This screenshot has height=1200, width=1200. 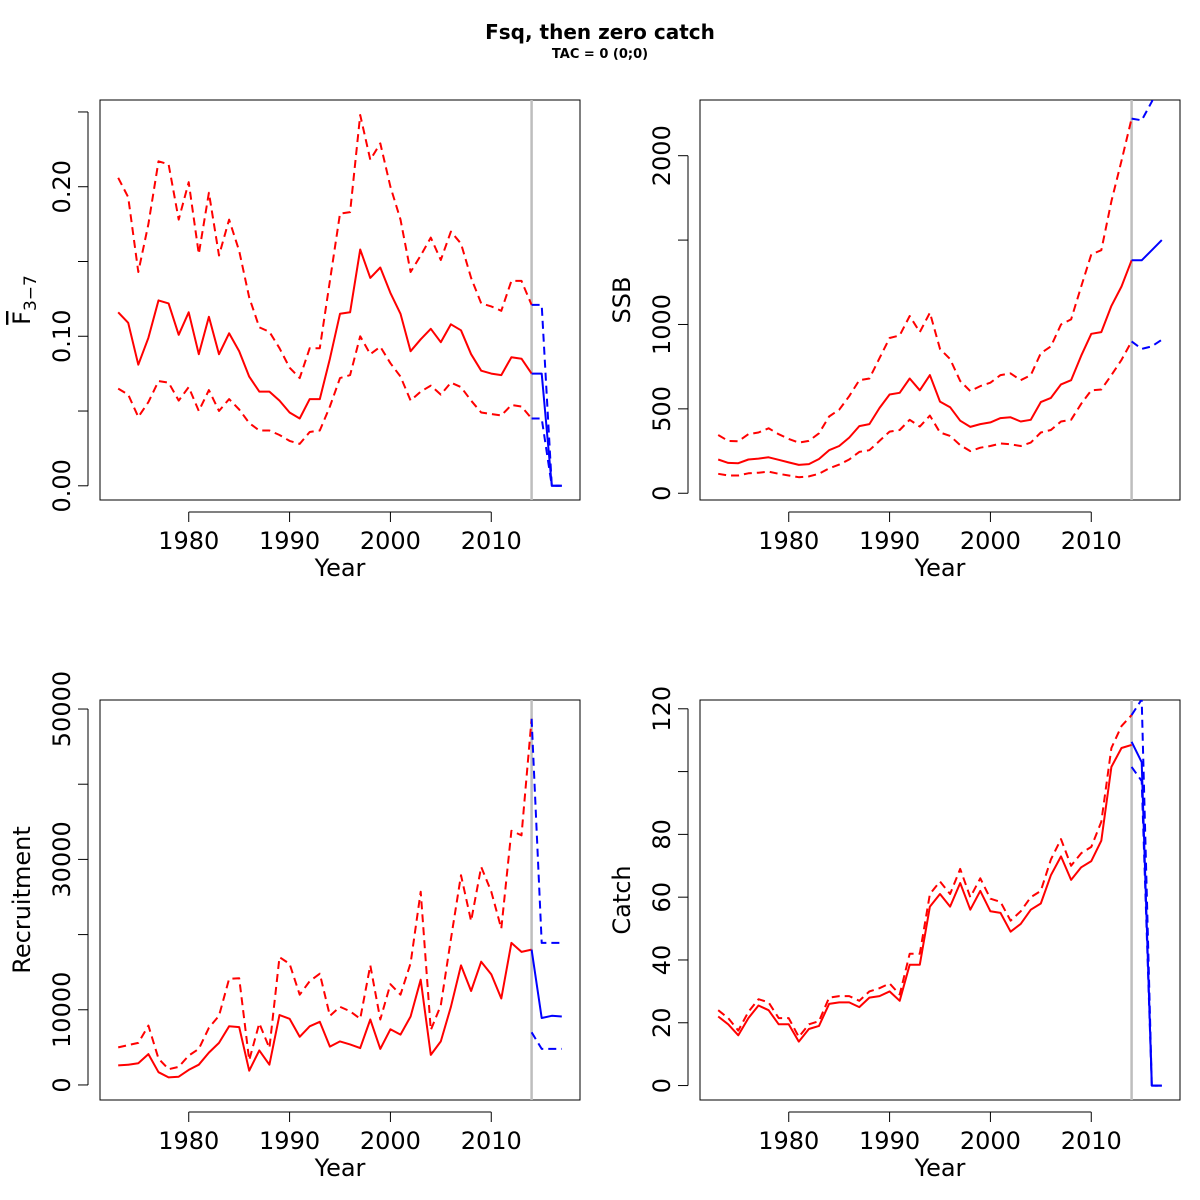 What do you see at coordinates (788, 541) in the screenshot?
I see `ssb-x-tick-label: 1980` at bounding box center [788, 541].